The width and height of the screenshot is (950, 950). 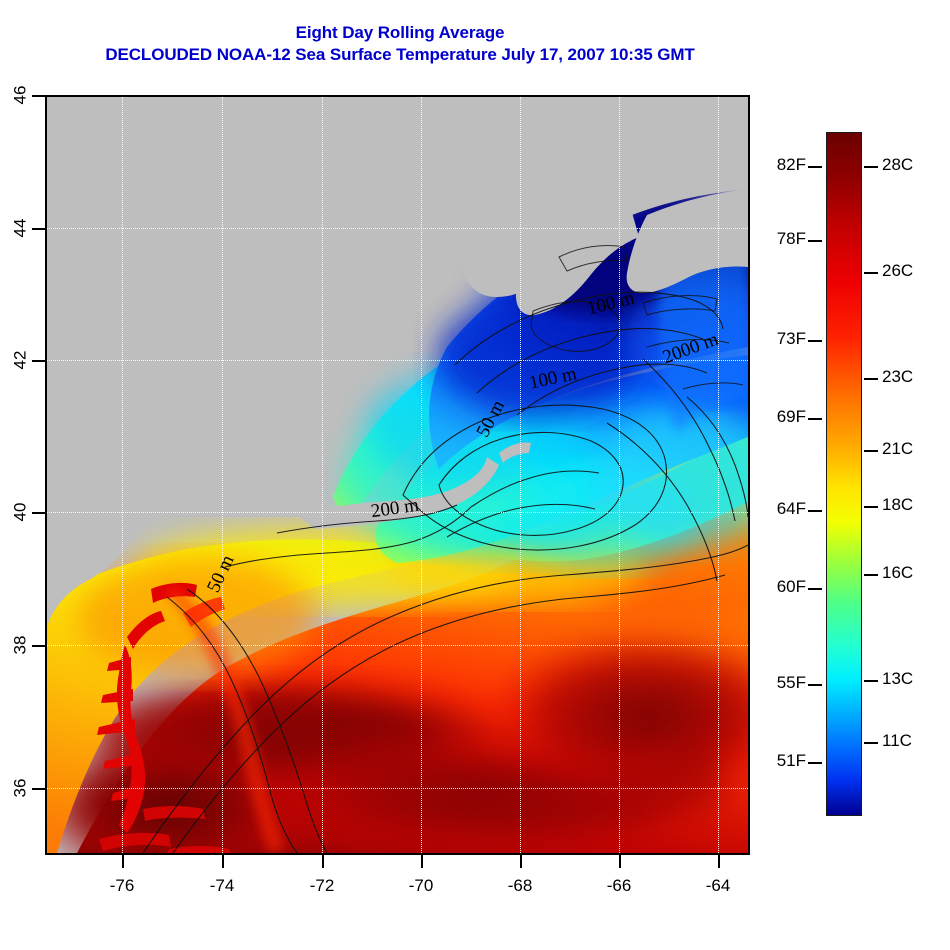 I want to click on cb-label-13c: 13C, so click(x=898, y=678).